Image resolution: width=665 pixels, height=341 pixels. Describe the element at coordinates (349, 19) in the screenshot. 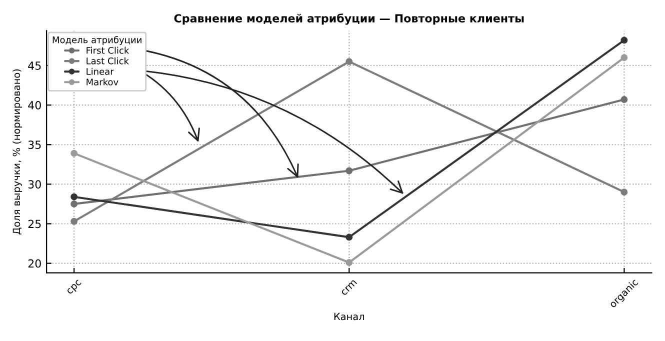

I see `chart-title: Сравнение моделей атрибуции — Повторные клиенты` at that location.